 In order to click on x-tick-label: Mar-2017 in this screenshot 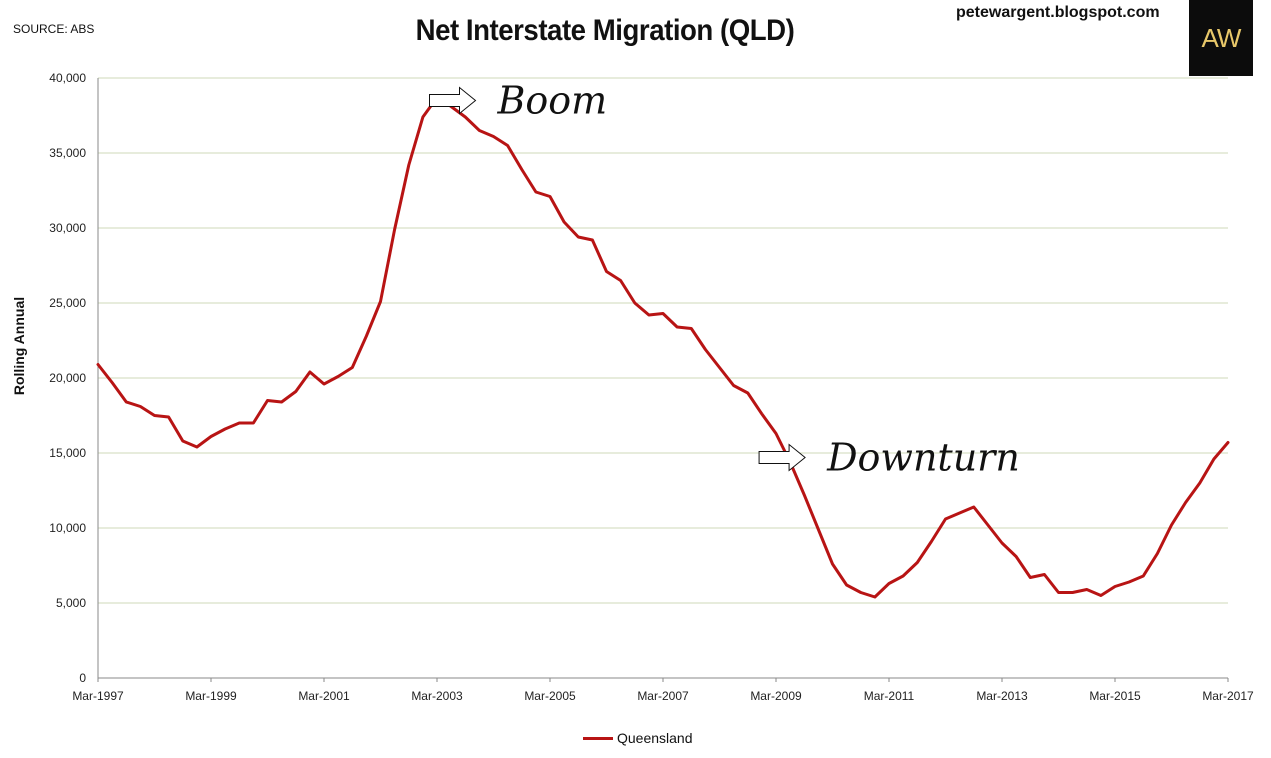, I will do `click(1228, 696)`.